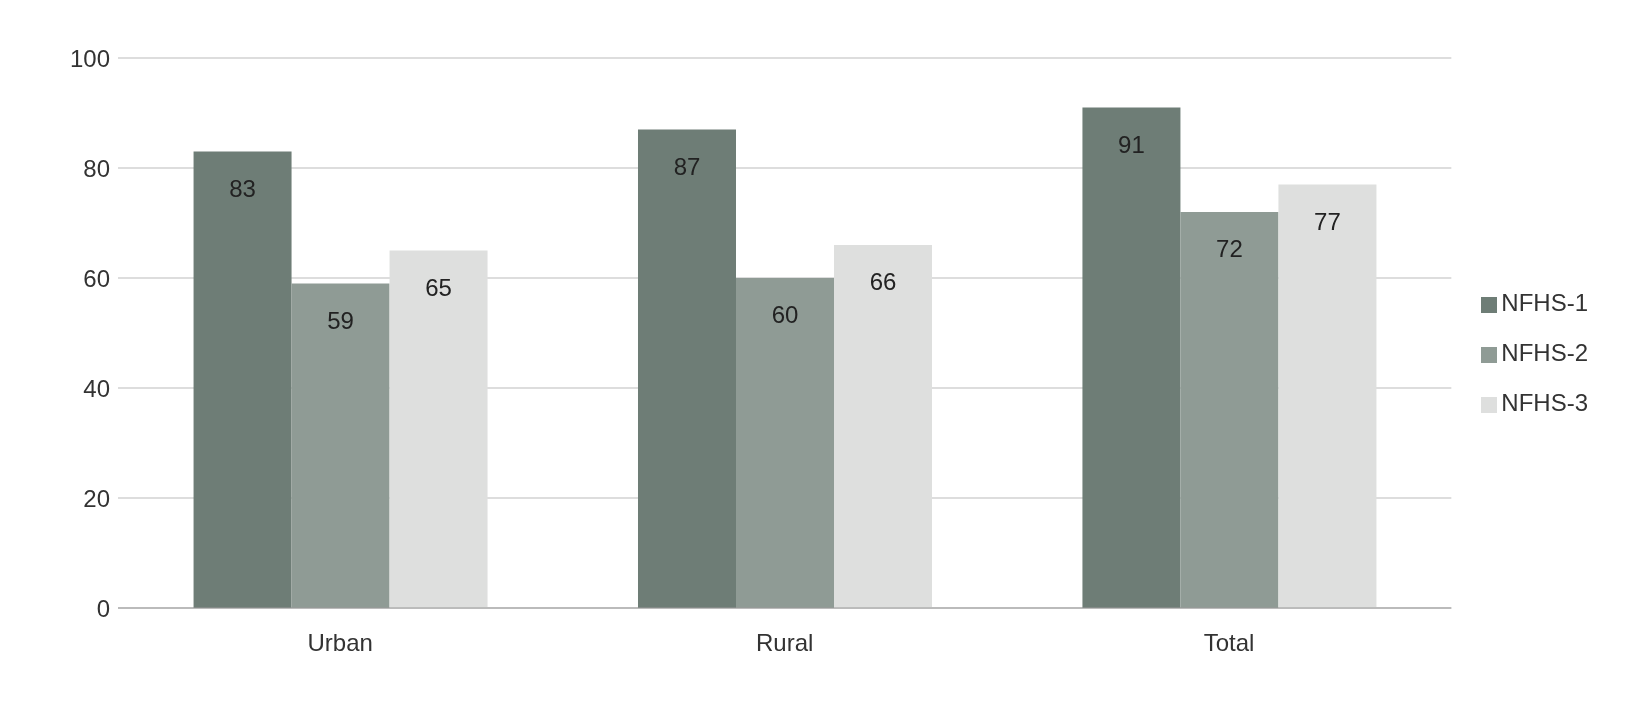 The width and height of the screenshot is (1632, 704). What do you see at coordinates (96, 168) in the screenshot?
I see `y-tick-label: 80` at bounding box center [96, 168].